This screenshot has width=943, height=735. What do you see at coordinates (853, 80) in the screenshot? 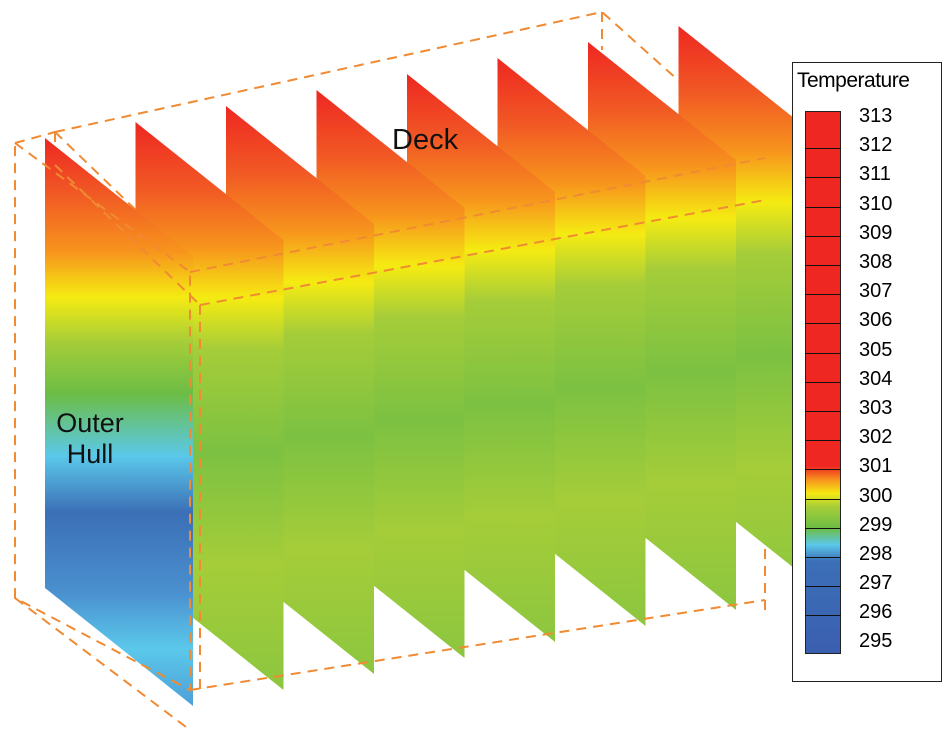
I see `legend-title: Temperature` at bounding box center [853, 80].